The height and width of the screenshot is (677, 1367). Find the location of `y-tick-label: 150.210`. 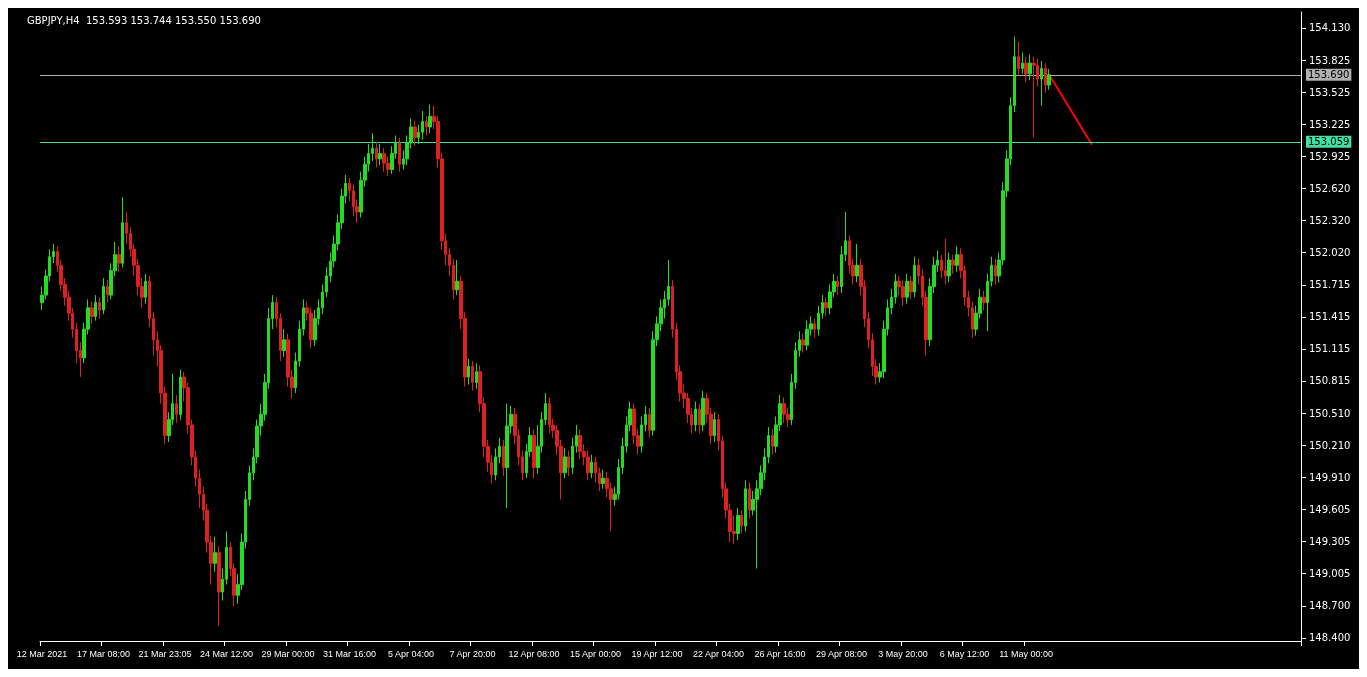

y-tick-label: 150.210 is located at coordinates (1330, 445).